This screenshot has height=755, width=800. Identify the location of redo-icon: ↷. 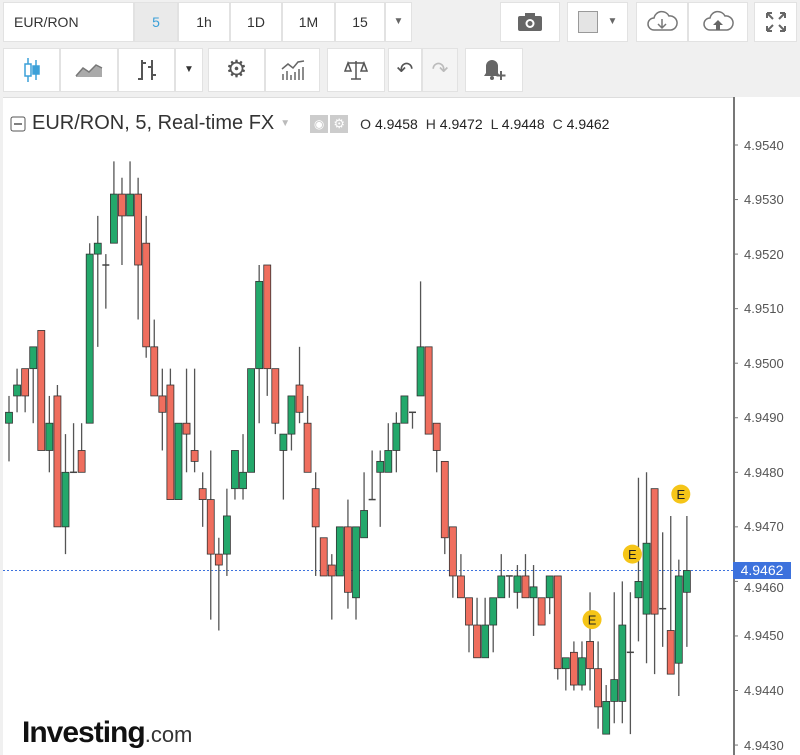
(440, 70).